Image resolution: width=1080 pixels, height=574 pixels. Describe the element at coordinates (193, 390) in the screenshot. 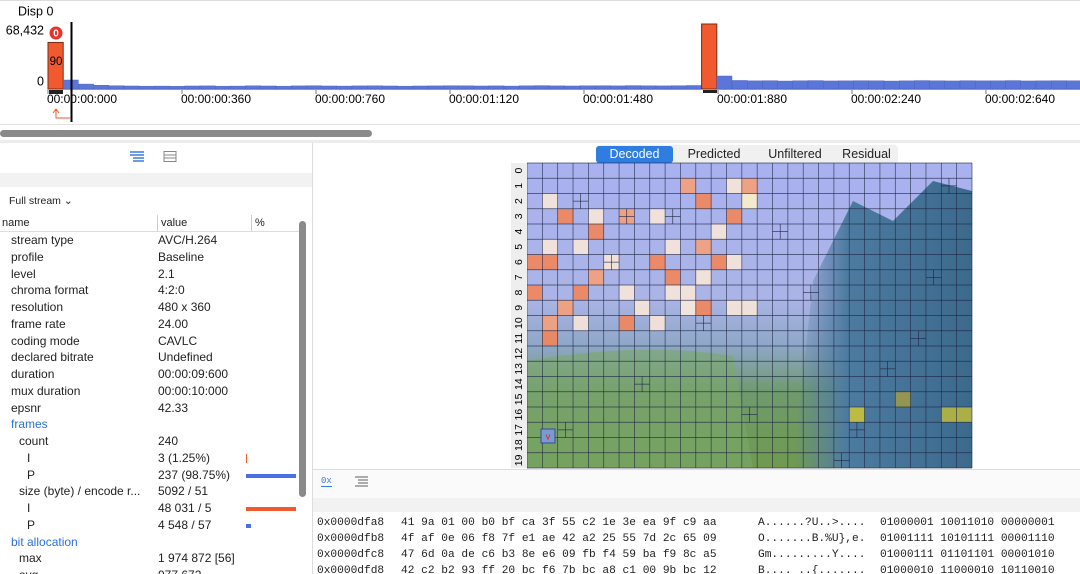

I see `field-value: 00:00:10:000` at that location.